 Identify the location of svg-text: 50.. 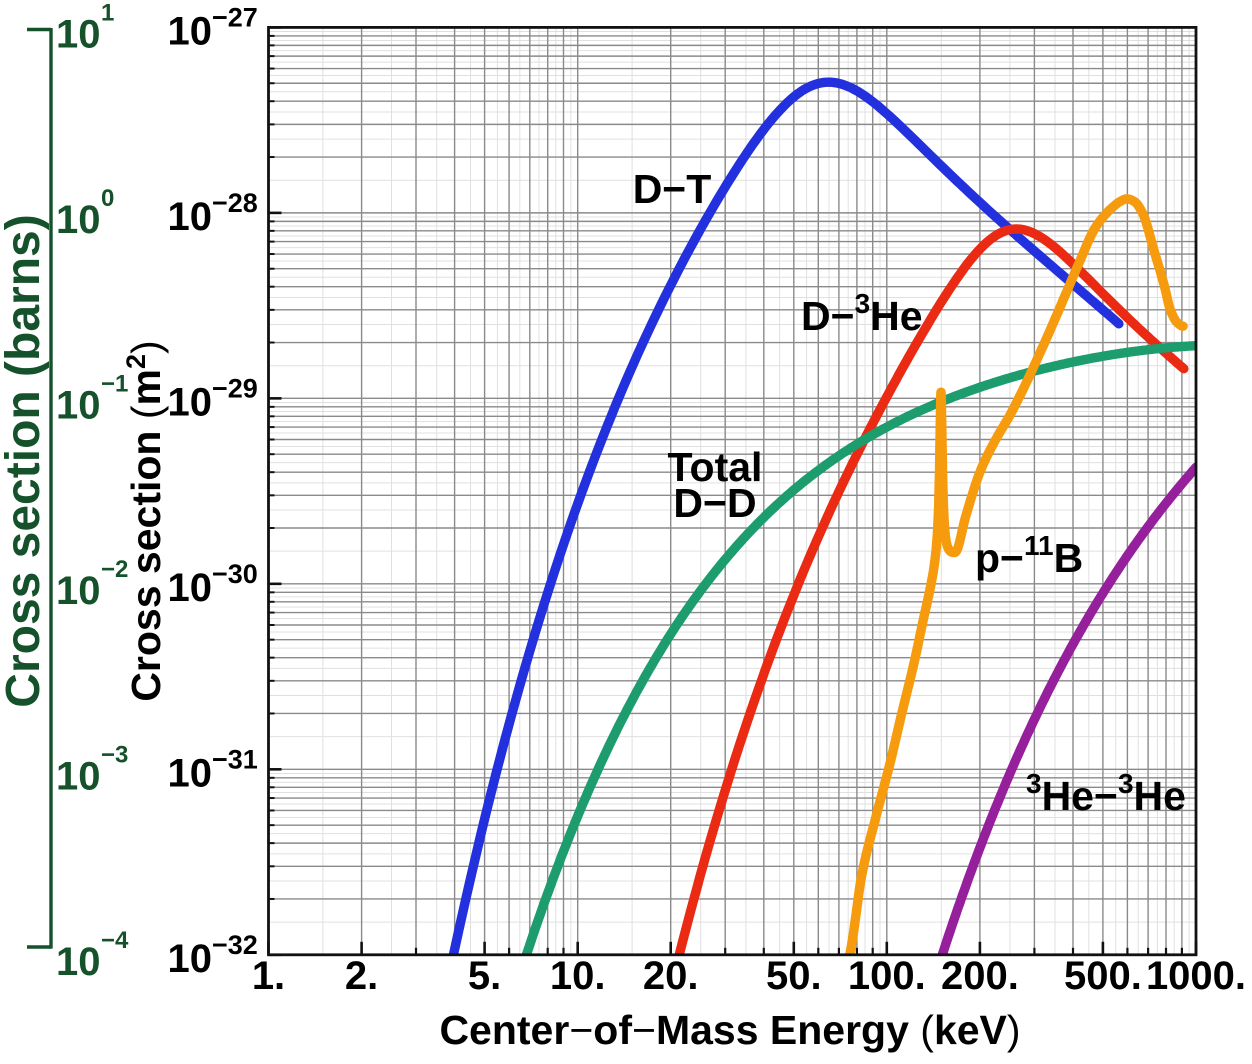
(794, 976).